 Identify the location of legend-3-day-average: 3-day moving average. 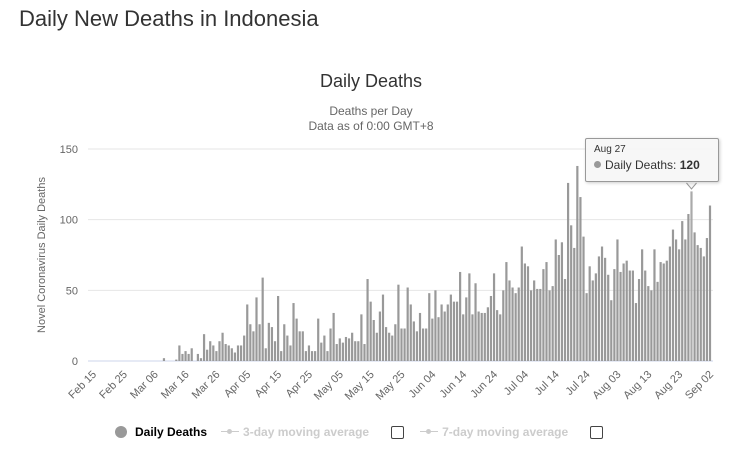
(295, 432).